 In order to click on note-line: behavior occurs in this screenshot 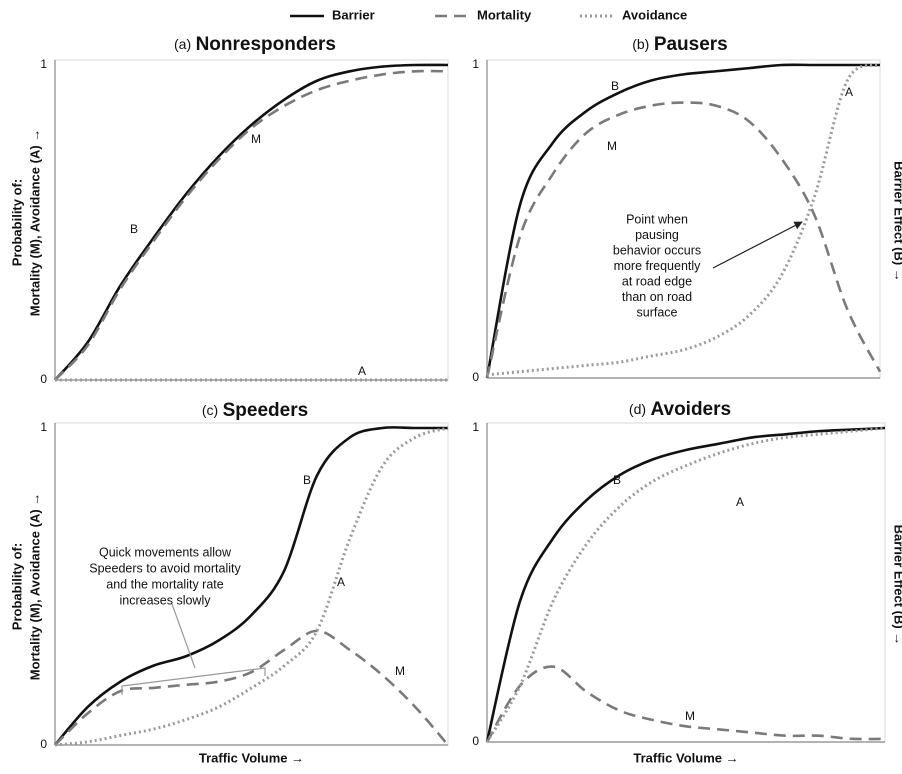, I will do `click(657, 250)`.